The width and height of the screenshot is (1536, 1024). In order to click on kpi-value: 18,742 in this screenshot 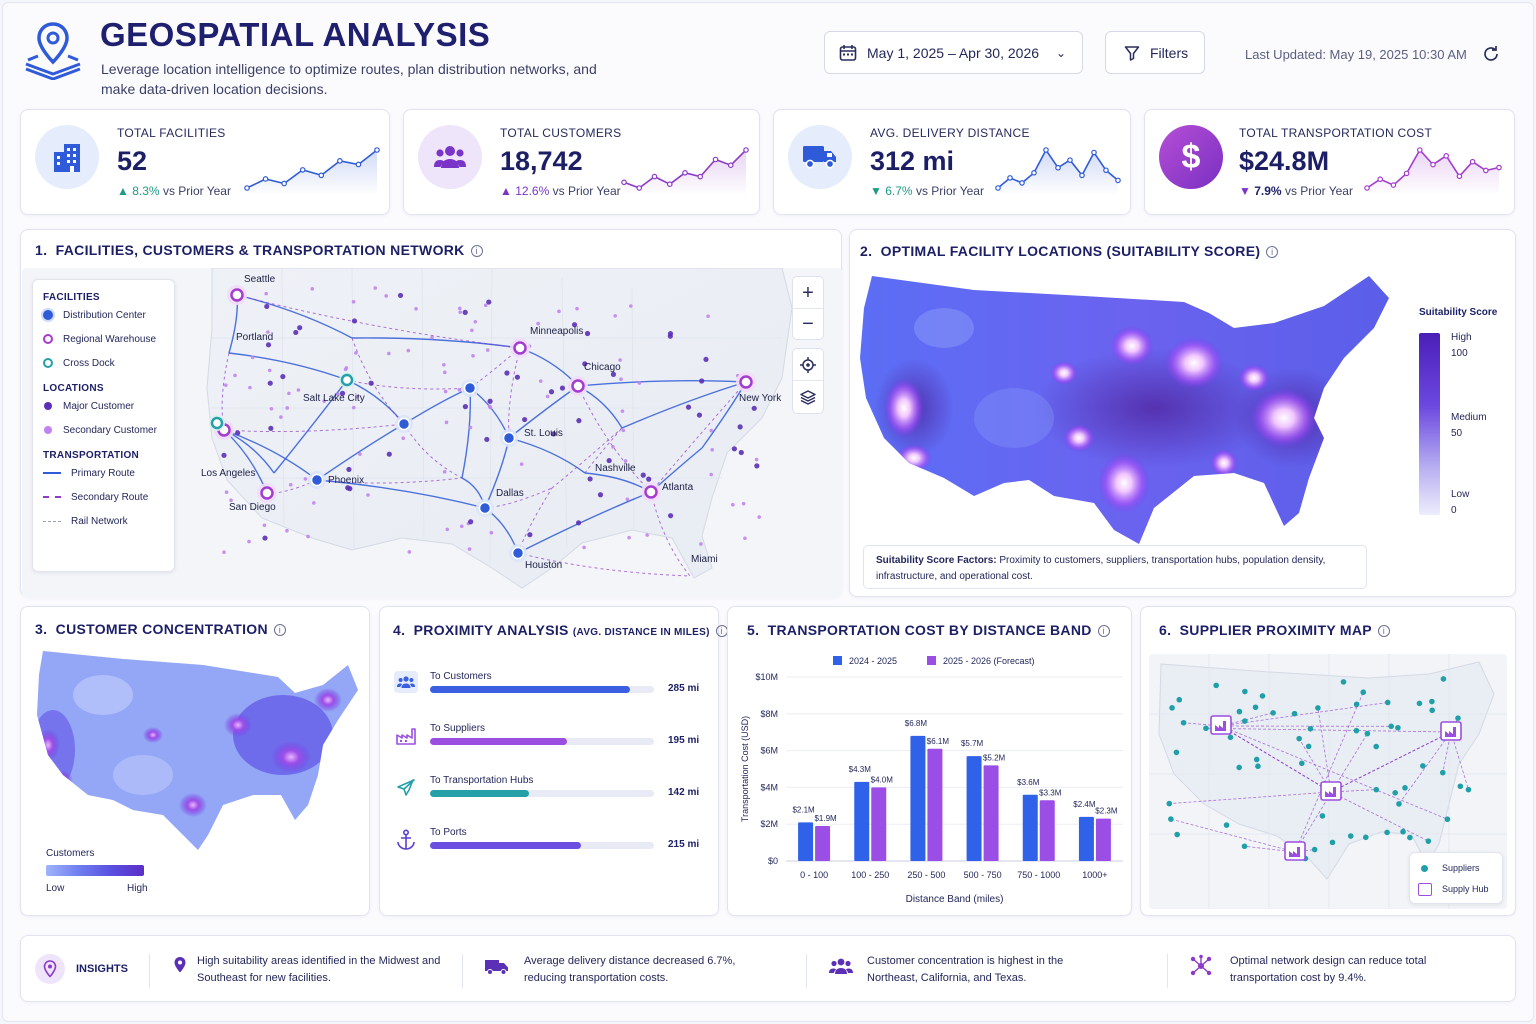, I will do `click(541, 161)`.